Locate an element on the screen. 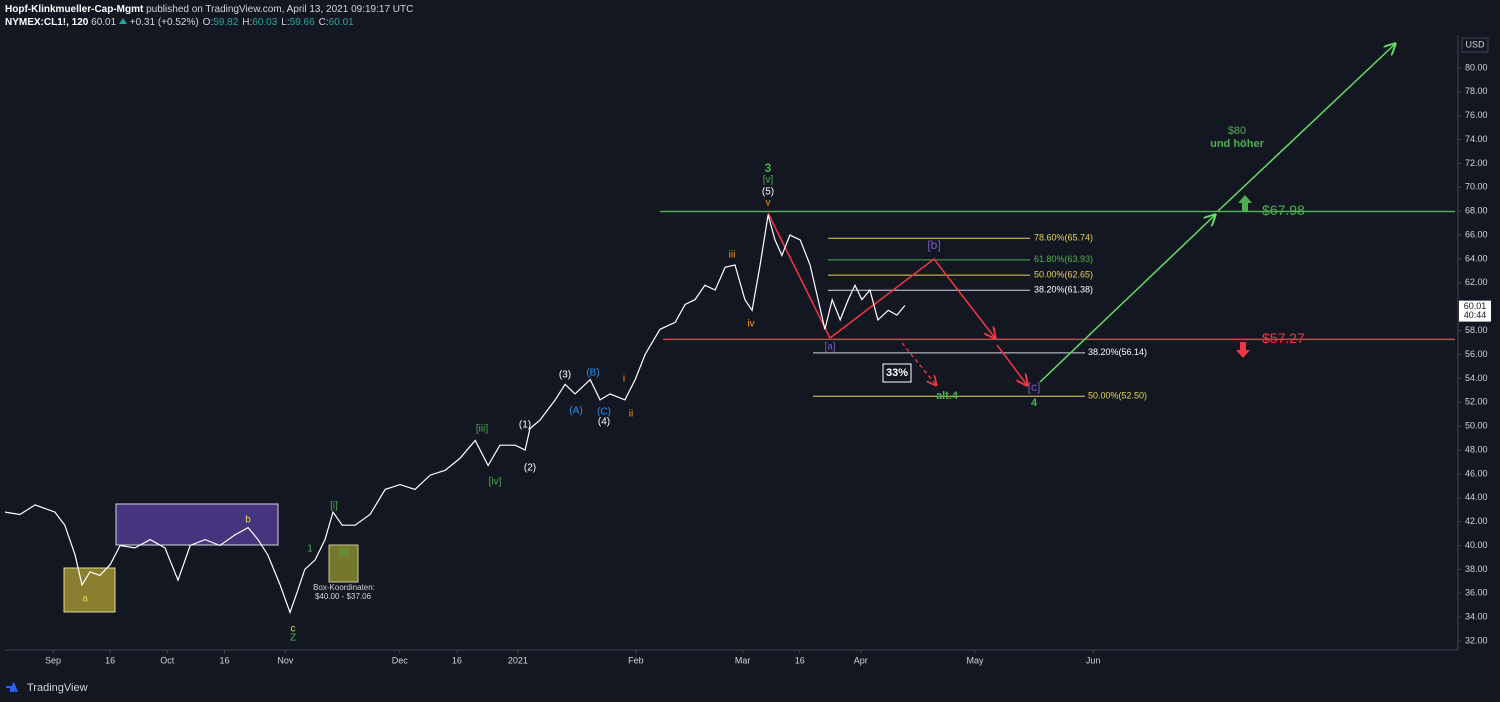 The image size is (1500, 702). x-tick-label: 2021 is located at coordinates (518, 660).